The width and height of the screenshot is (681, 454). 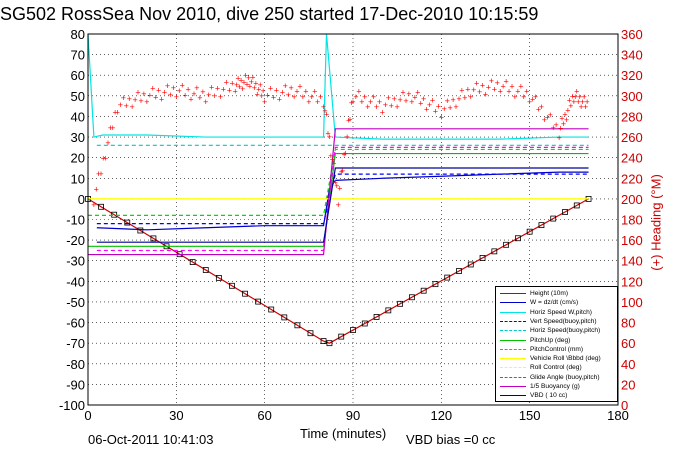 I want to click on legend-entry: Vert Speed(buoy,pitch), so click(x=556, y=321).